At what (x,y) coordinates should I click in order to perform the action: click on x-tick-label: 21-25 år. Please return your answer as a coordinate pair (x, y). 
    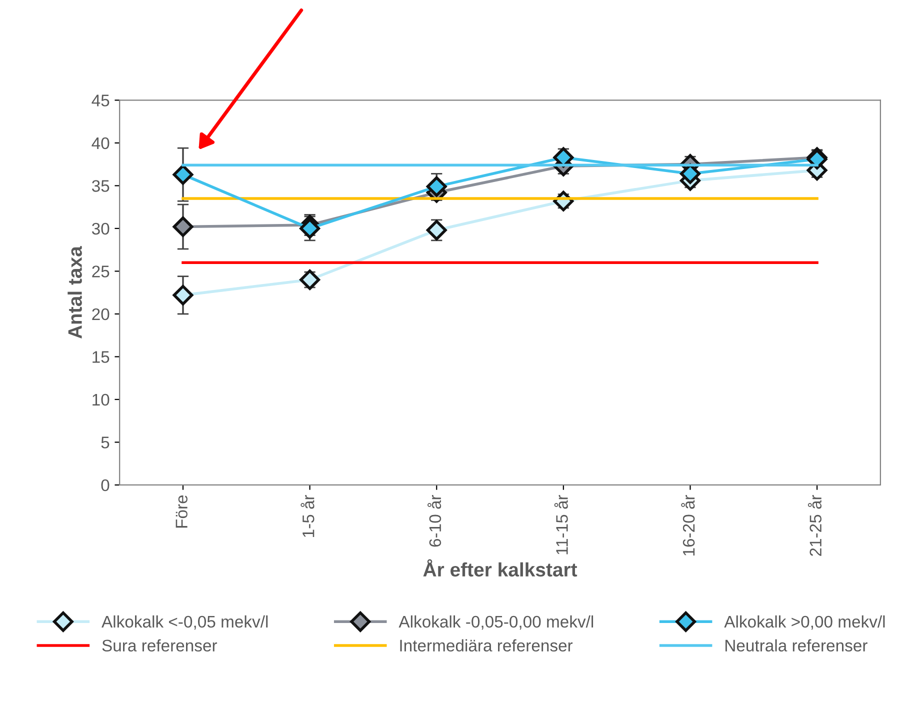
    Looking at the image, I should click on (815, 525).